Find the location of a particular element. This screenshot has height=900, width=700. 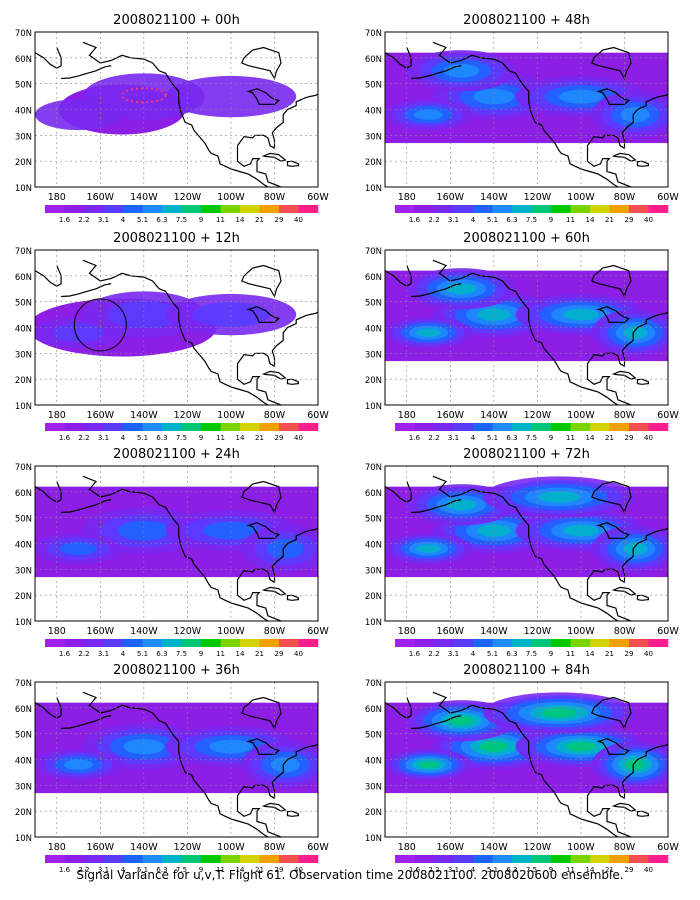

colorbar-label: 6.3 is located at coordinates (511, 438).